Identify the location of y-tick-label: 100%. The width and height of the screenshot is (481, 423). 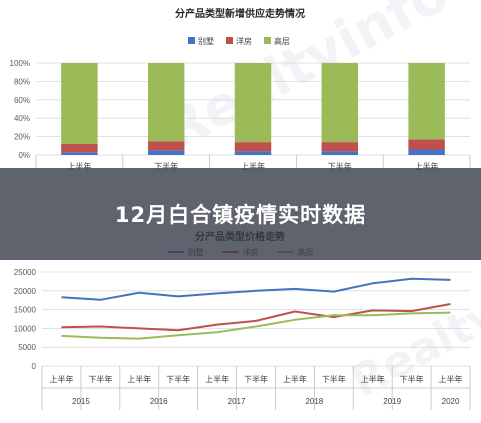
(20, 63).